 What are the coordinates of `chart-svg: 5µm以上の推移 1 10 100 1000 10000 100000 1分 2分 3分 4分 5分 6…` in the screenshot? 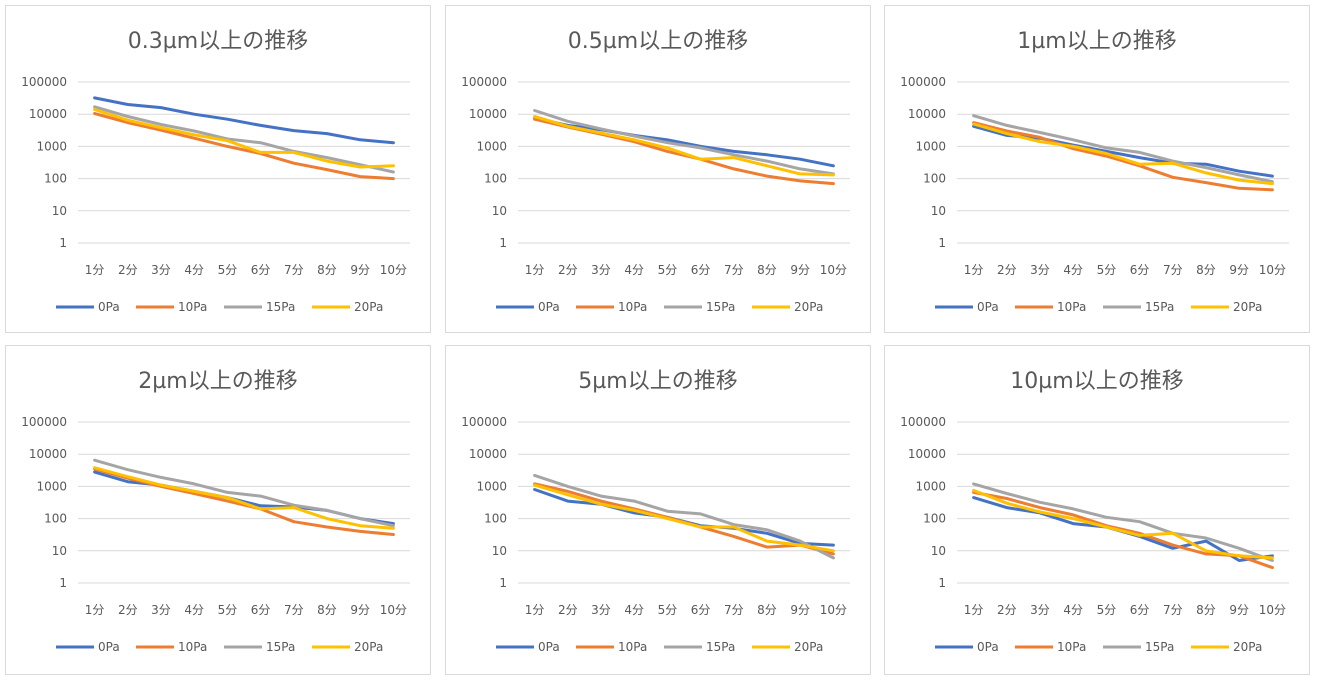 It's located at (655, 511).